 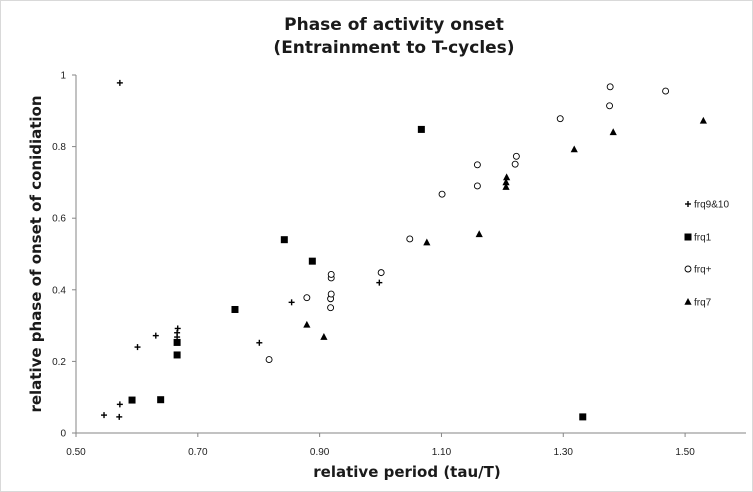 What do you see at coordinates (36, 253) in the screenshot?
I see `y-axis-title: relative phase of onset of conidiation` at bounding box center [36, 253].